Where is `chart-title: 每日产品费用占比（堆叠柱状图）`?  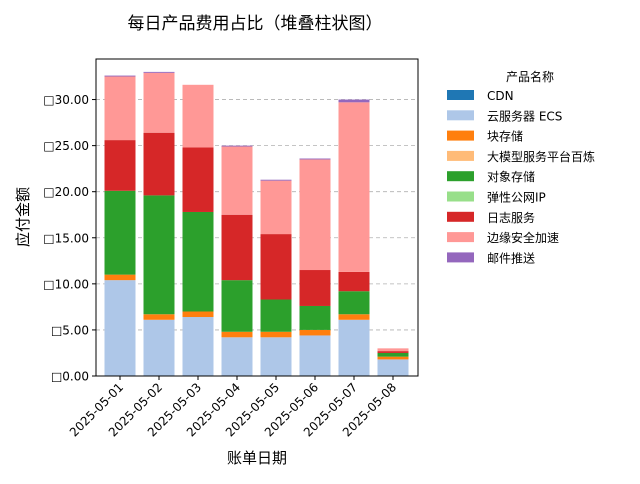 chart-title: 每日产品费用占比（堆叠柱状图） is located at coordinates (255, 24).